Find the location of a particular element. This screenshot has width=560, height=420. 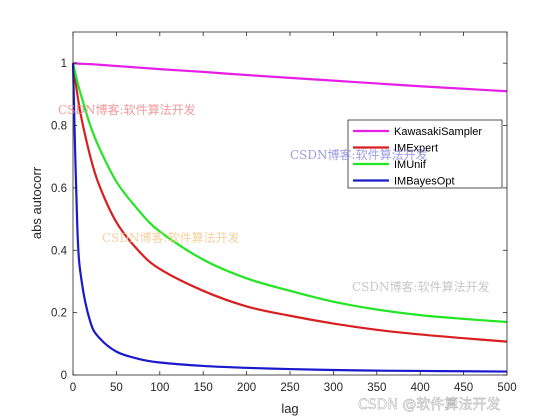

y-tick-label: 0.2 is located at coordinates (59, 314).